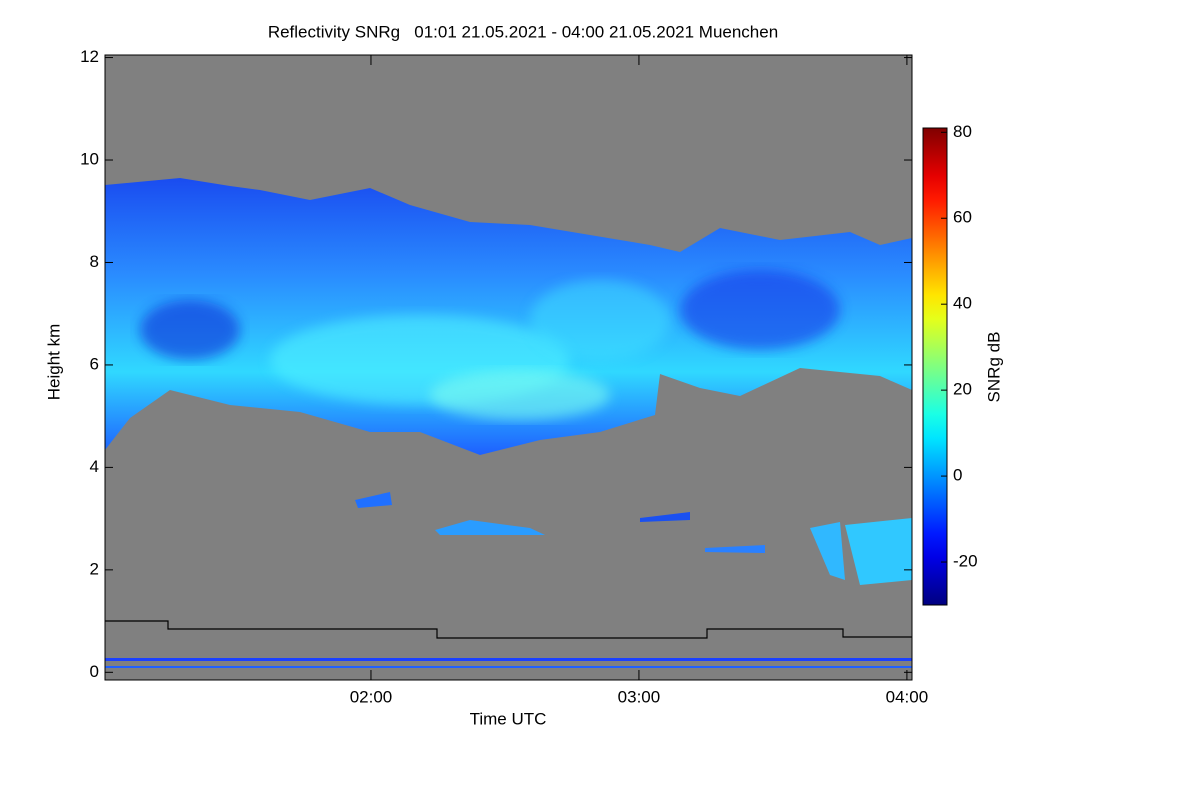 The height and width of the screenshot is (800, 1200). Describe the element at coordinates (907, 696) in the screenshot. I see `x-tick-label: 04:00` at that location.